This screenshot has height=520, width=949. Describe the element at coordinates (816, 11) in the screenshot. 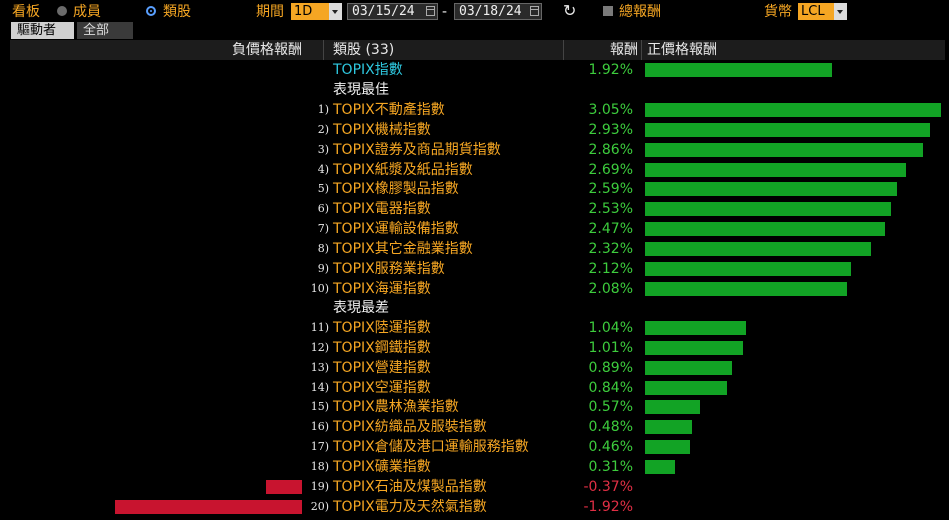

I see `currency-select: LCL` at that location.